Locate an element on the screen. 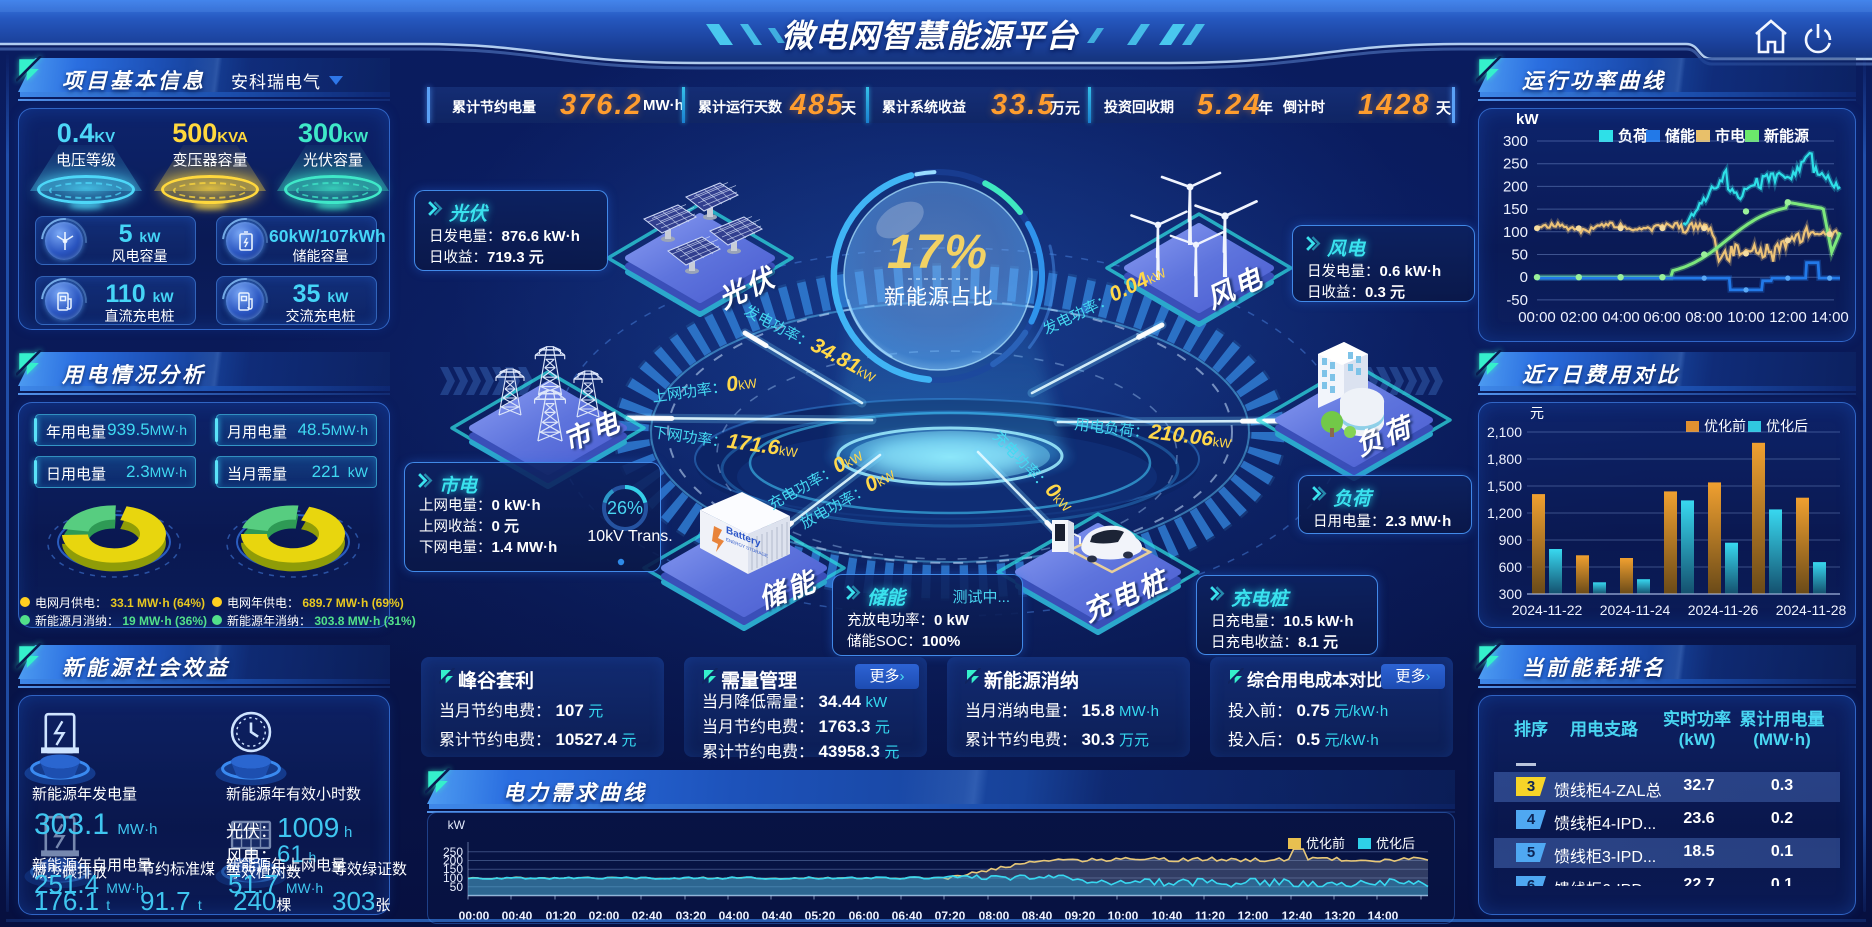  svg-text: 08:00 is located at coordinates (1704, 317).